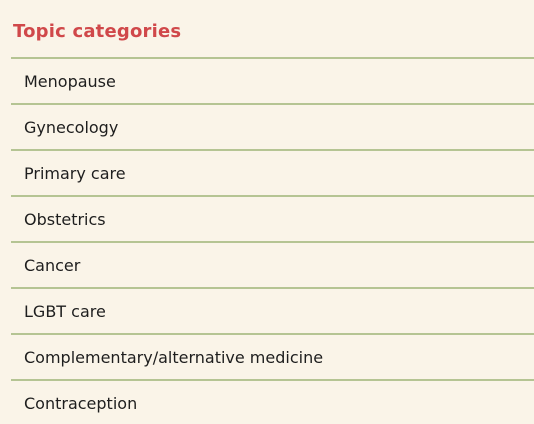  What do you see at coordinates (272, 312) in the screenshot?
I see `topic-item-lgbt-care: LGBT care` at bounding box center [272, 312].